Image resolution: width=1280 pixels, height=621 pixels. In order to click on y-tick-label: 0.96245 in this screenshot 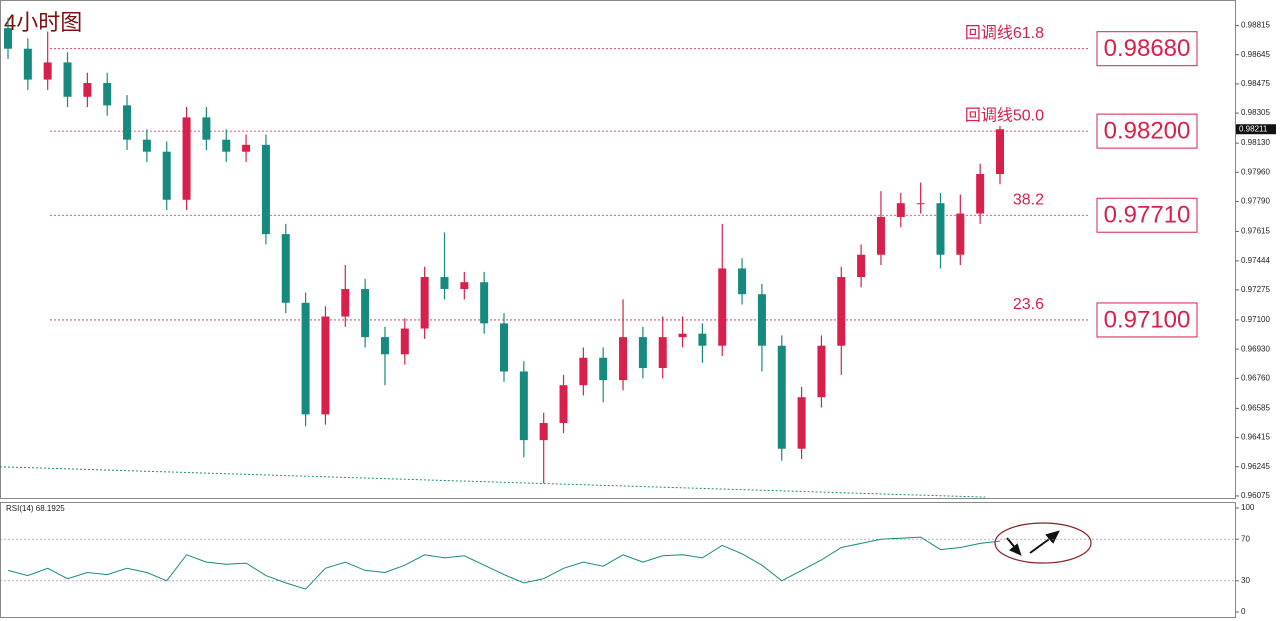, I will do `click(1255, 466)`.